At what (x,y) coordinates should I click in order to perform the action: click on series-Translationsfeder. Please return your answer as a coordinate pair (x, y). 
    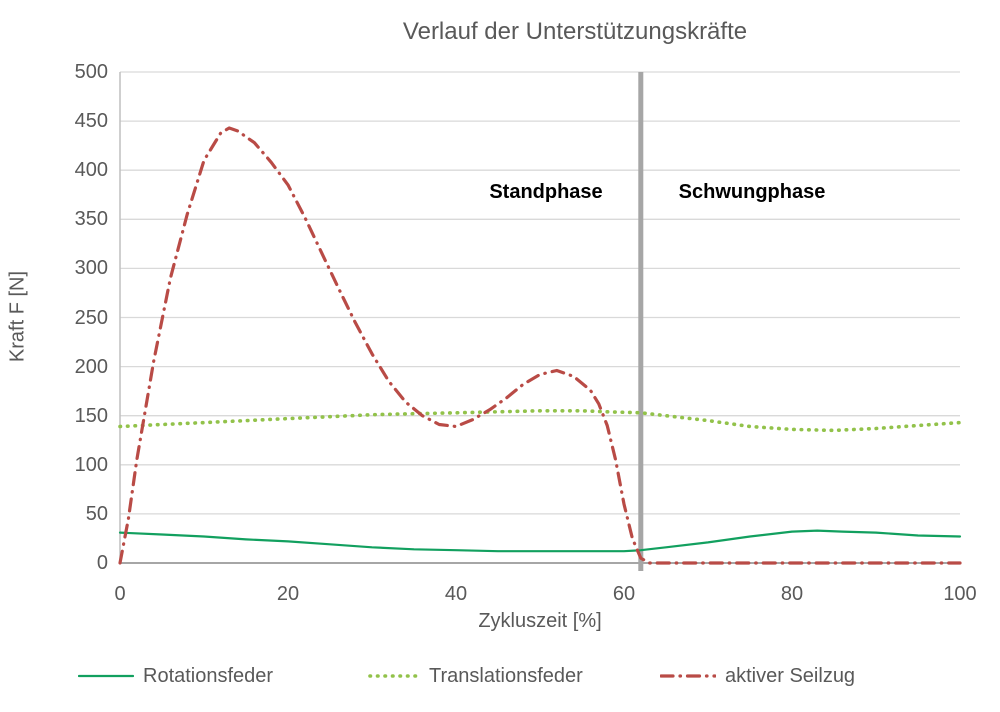
    Looking at the image, I should click on (540, 420).